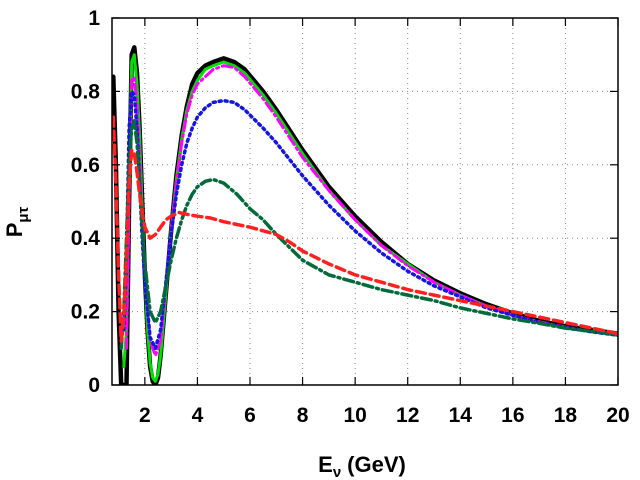 The image size is (640, 480). What do you see at coordinates (198, 415) in the screenshot?
I see `x-tick-label: 4` at bounding box center [198, 415].